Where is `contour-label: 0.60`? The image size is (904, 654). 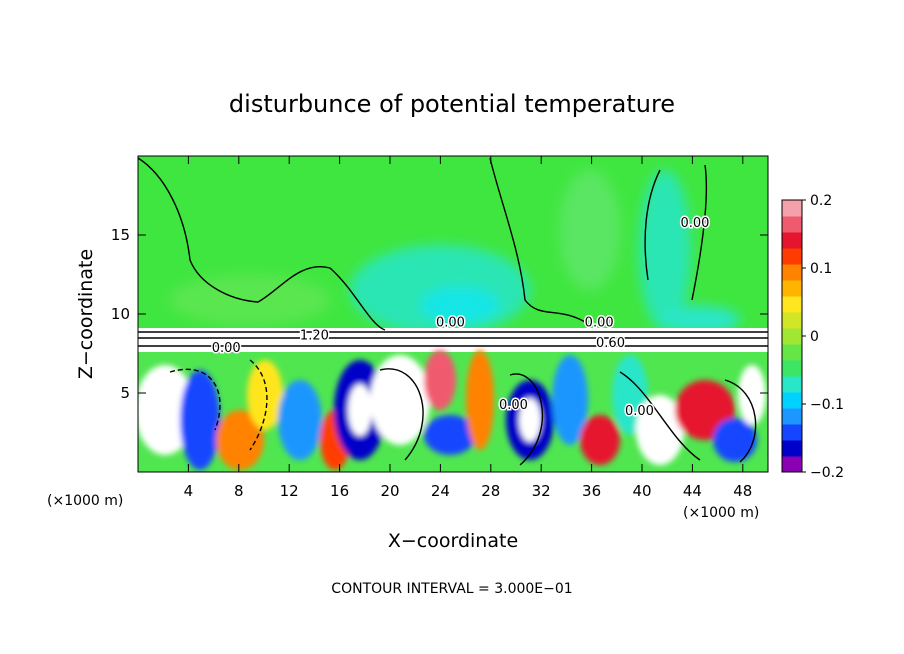 contour-label: 0.60 is located at coordinates (610, 343).